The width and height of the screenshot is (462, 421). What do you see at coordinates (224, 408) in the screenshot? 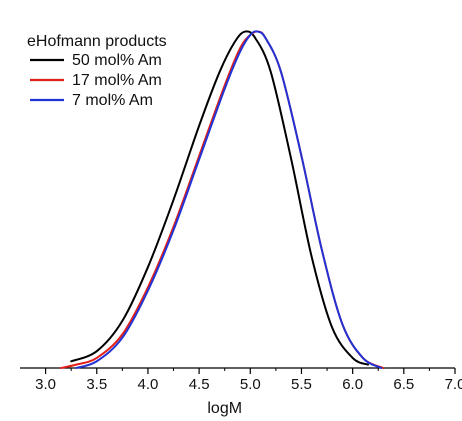
I see `x-axis-title: logM` at bounding box center [224, 408].